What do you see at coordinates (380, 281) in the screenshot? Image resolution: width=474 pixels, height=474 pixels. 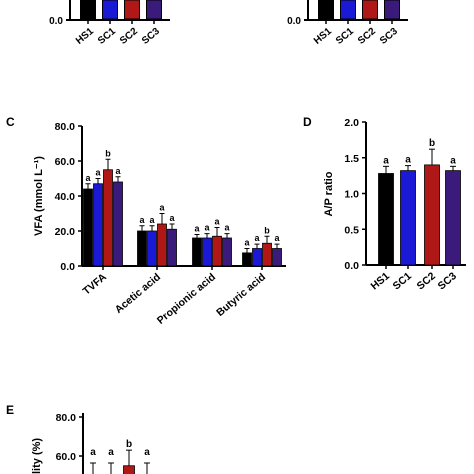 I see `d-xtick-label: HS1` at bounding box center [380, 281].